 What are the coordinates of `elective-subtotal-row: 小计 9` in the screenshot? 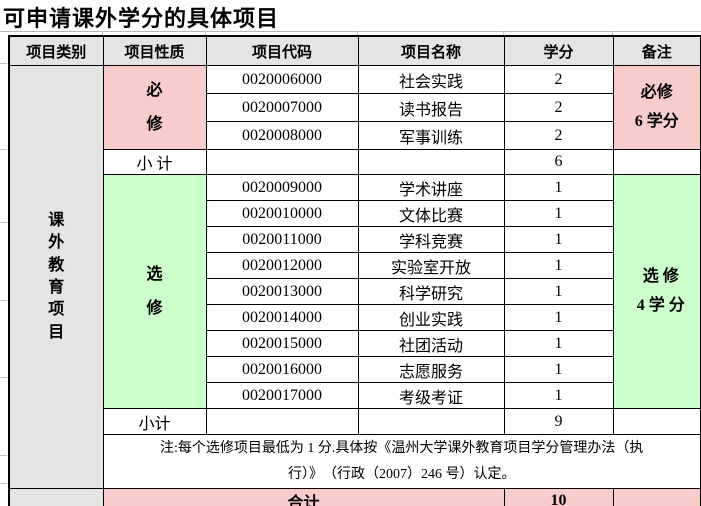 It's located at (355, 421).